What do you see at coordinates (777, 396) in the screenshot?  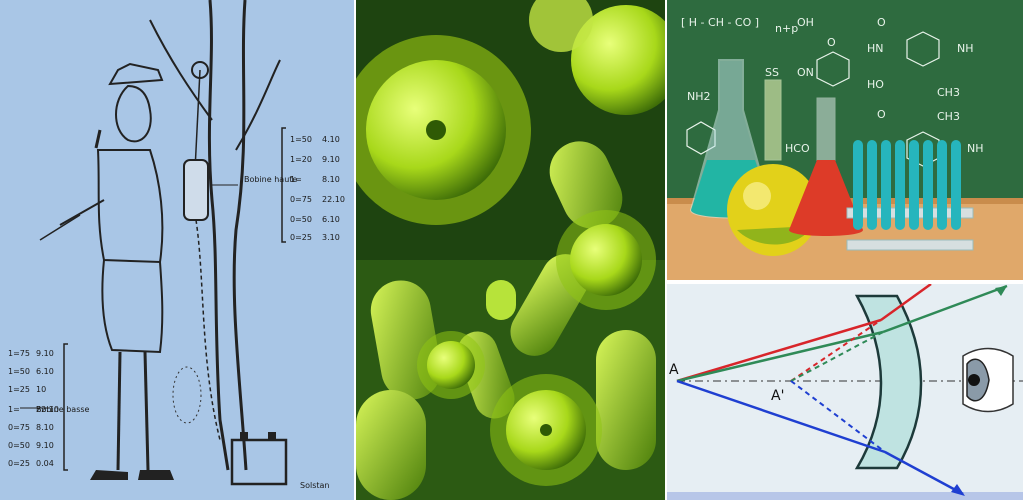 I see `point-a-prime-label: A'` at bounding box center [777, 396].